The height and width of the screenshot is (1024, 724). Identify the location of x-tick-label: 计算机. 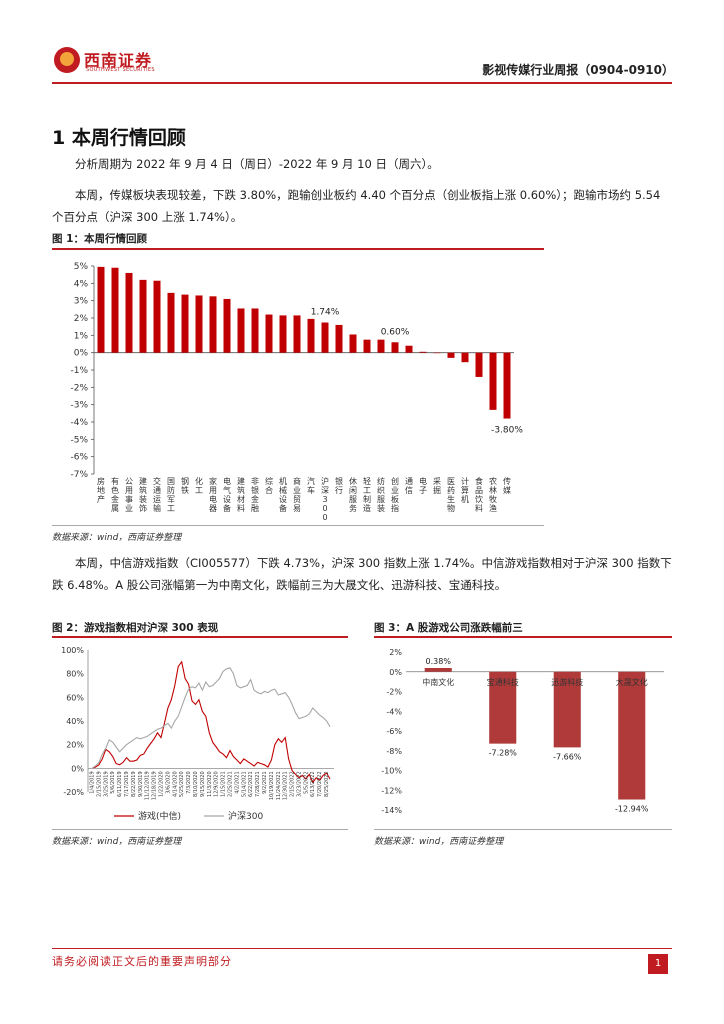
(465, 490).